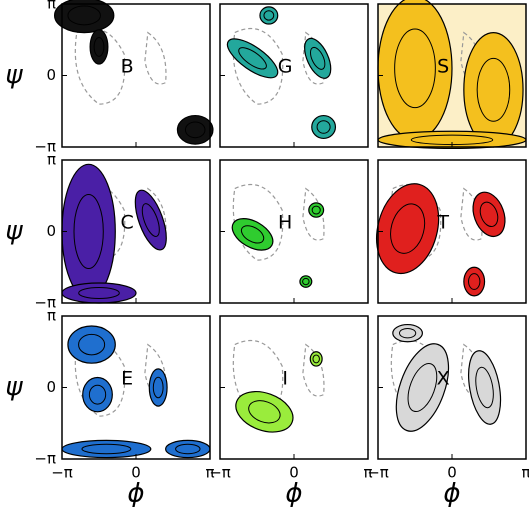 The image size is (529, 510). I want to click on panel-label: X, so click(443, 378).